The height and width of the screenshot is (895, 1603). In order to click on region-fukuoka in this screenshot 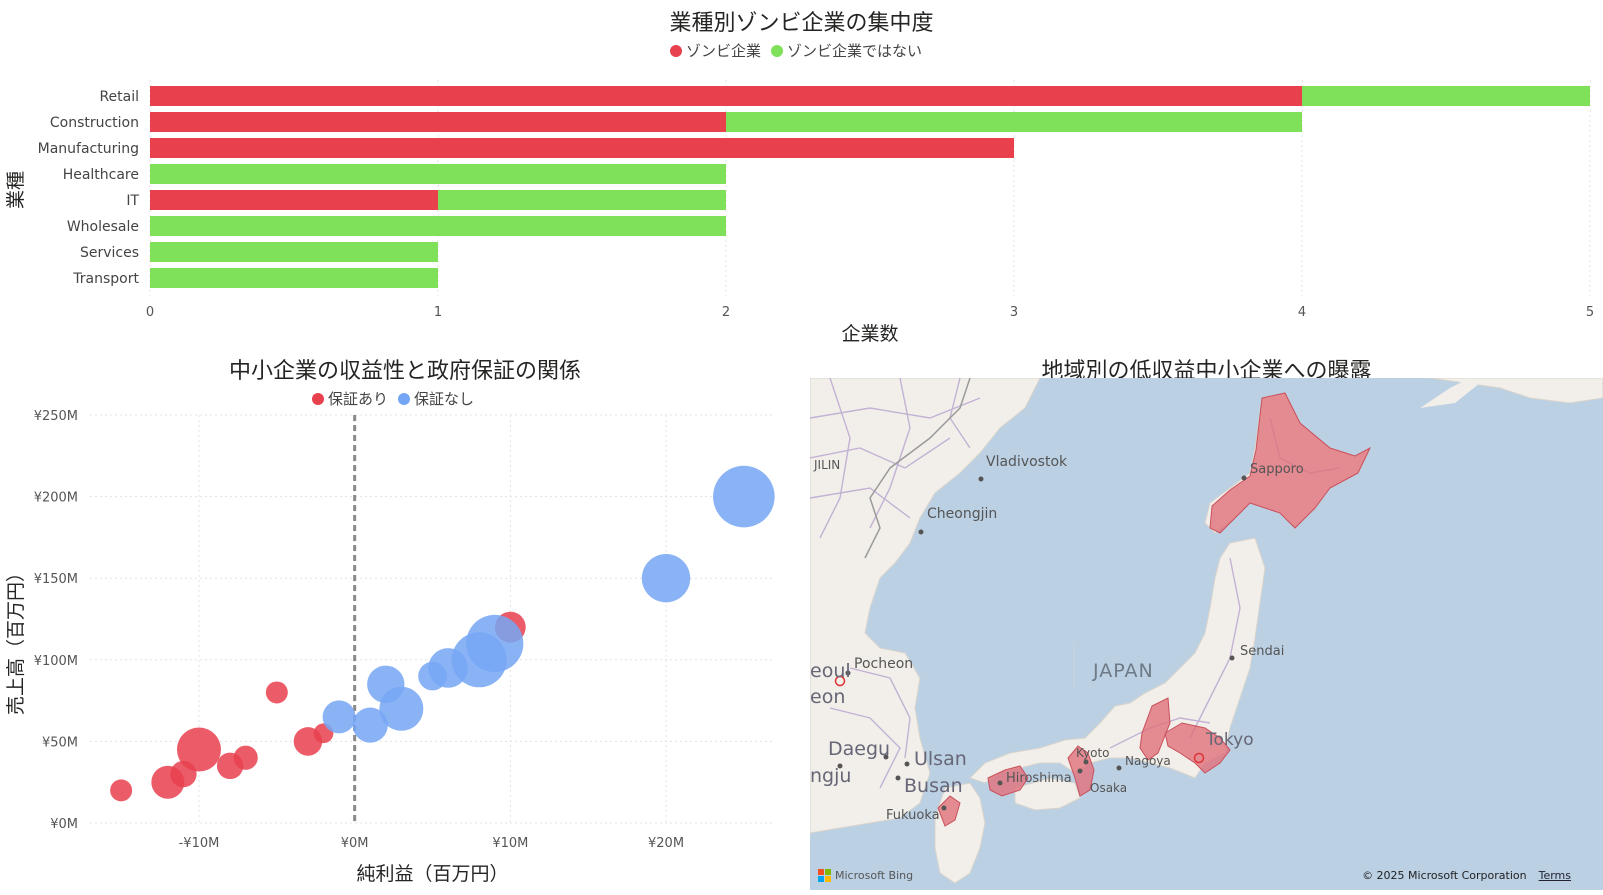, I will do `click(949, 811)`.